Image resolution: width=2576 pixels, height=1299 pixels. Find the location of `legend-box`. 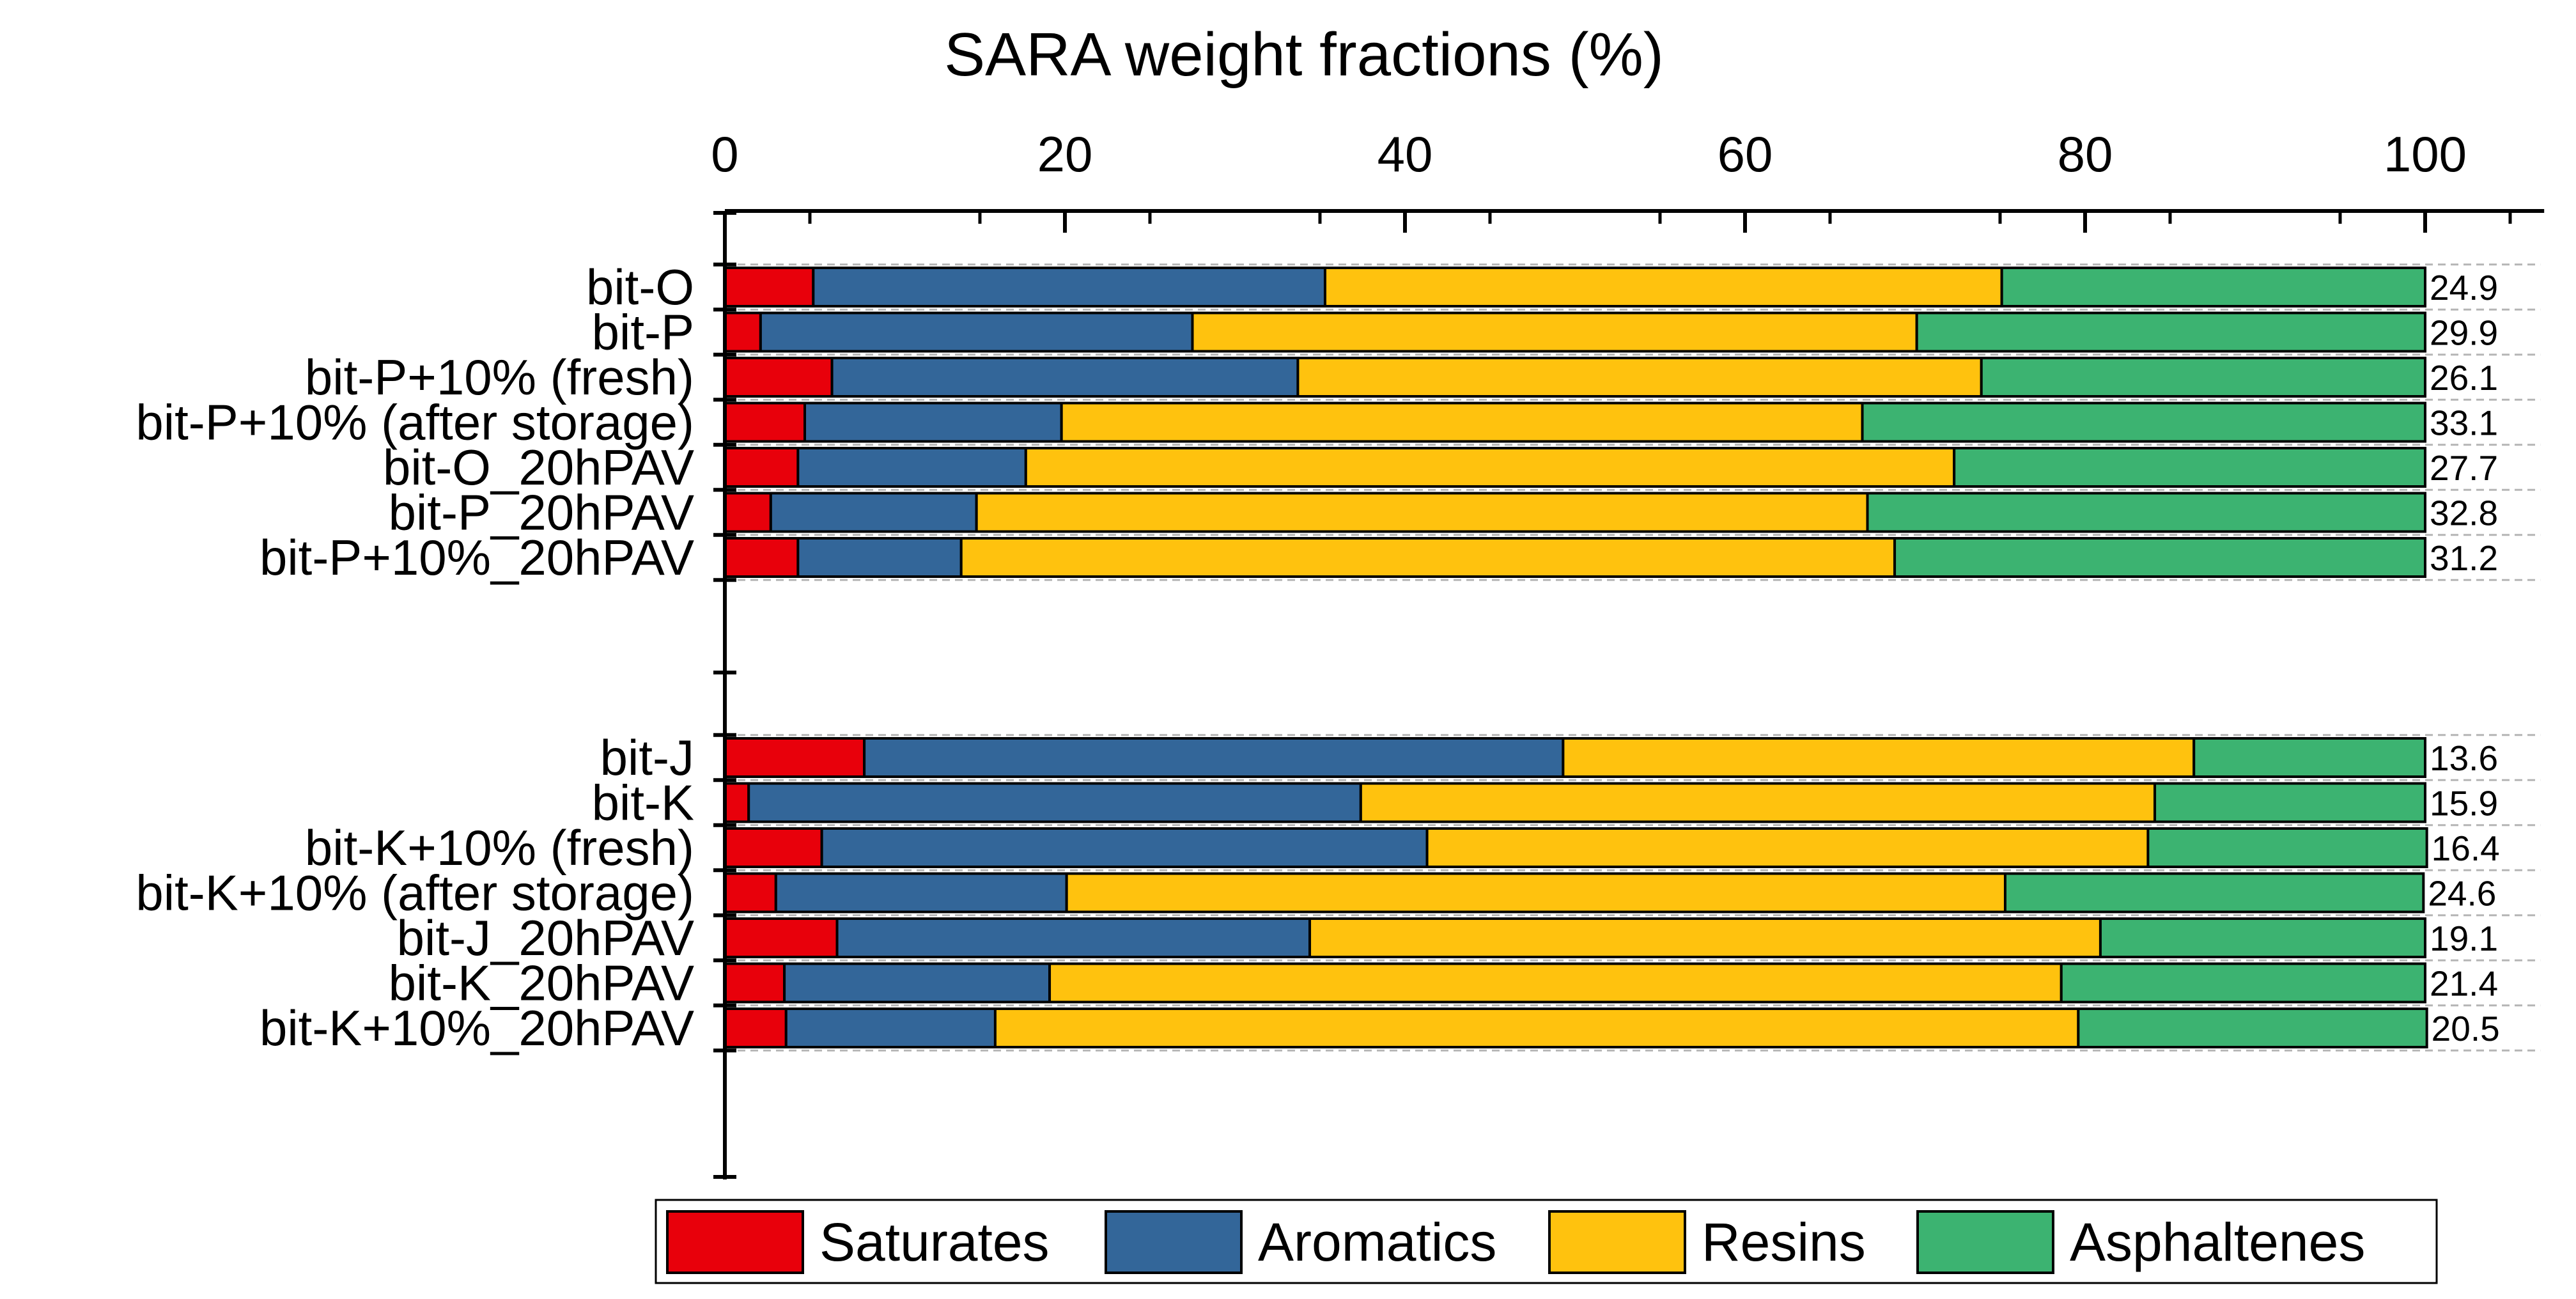

legend-box is located at coordinates (1547, 1241).